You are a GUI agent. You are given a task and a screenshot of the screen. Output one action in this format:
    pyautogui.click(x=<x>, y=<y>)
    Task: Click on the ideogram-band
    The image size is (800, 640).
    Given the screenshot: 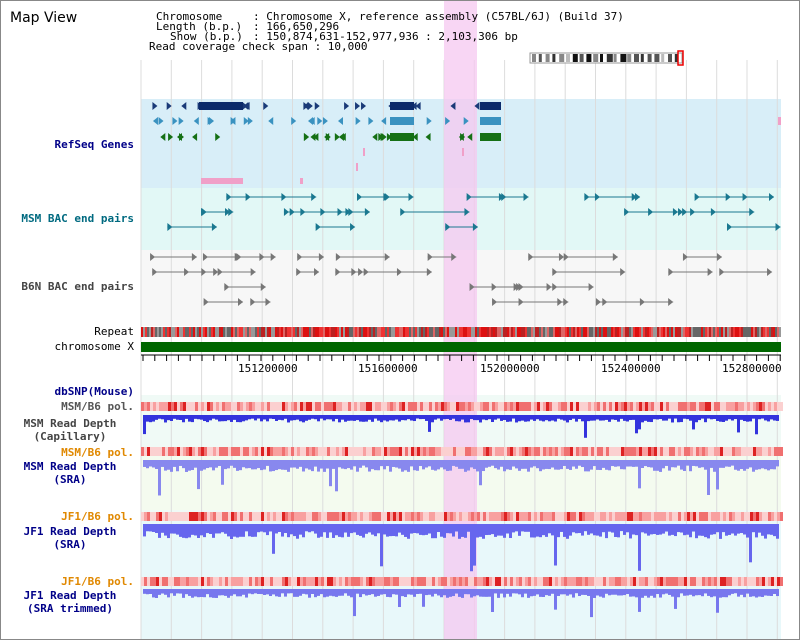 What is the action you would take?
    pyautogui.click(x=554, y=58)
    